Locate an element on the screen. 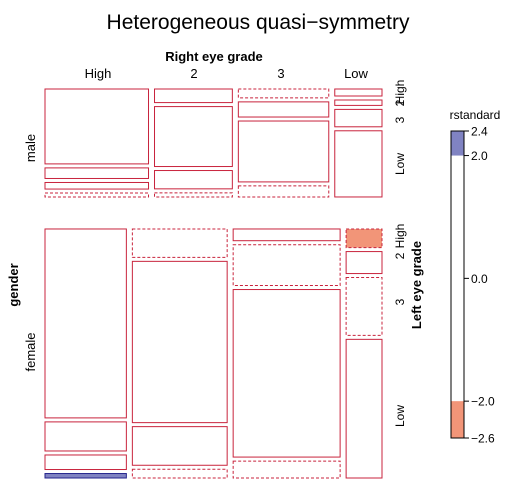  mosaic-tile-female-row1-col2 is located at coordinates (286, 265).